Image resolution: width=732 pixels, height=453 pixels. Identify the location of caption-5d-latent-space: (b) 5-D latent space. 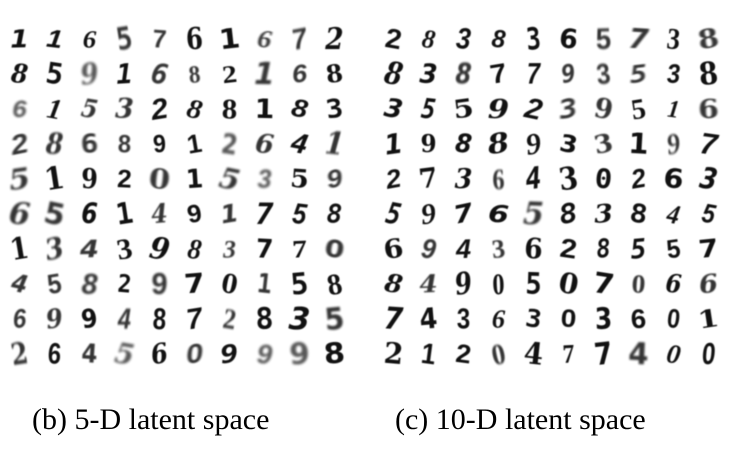
(151, 419).